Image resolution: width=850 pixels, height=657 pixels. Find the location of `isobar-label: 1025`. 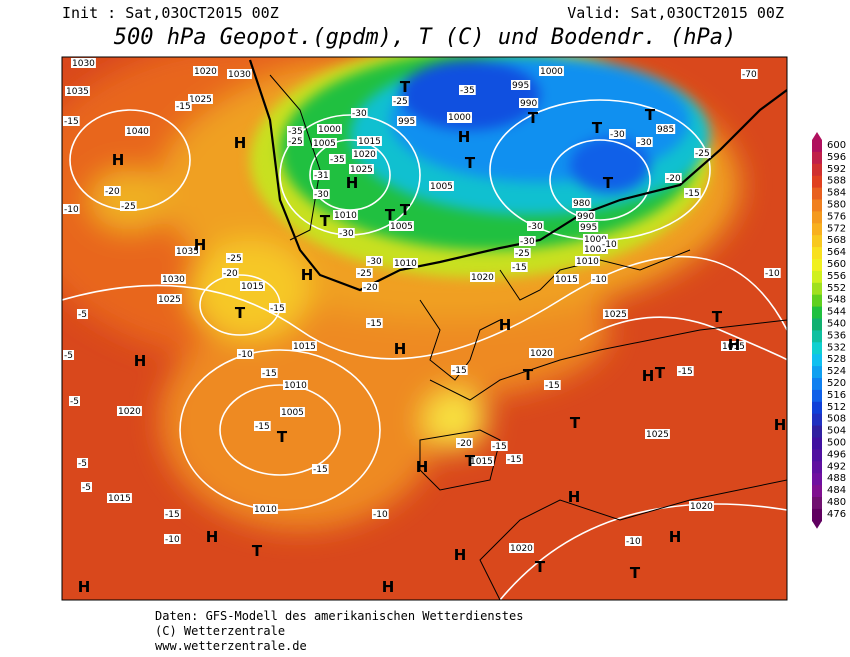

isobar-label: 1025 is located at coordinates (200, 99).